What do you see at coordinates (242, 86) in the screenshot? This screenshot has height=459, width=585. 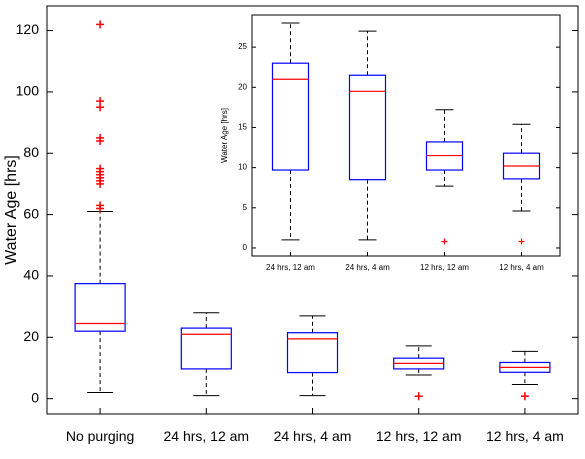 I see `inset-y-tick-label: 20` at bounding box center [242, 86].